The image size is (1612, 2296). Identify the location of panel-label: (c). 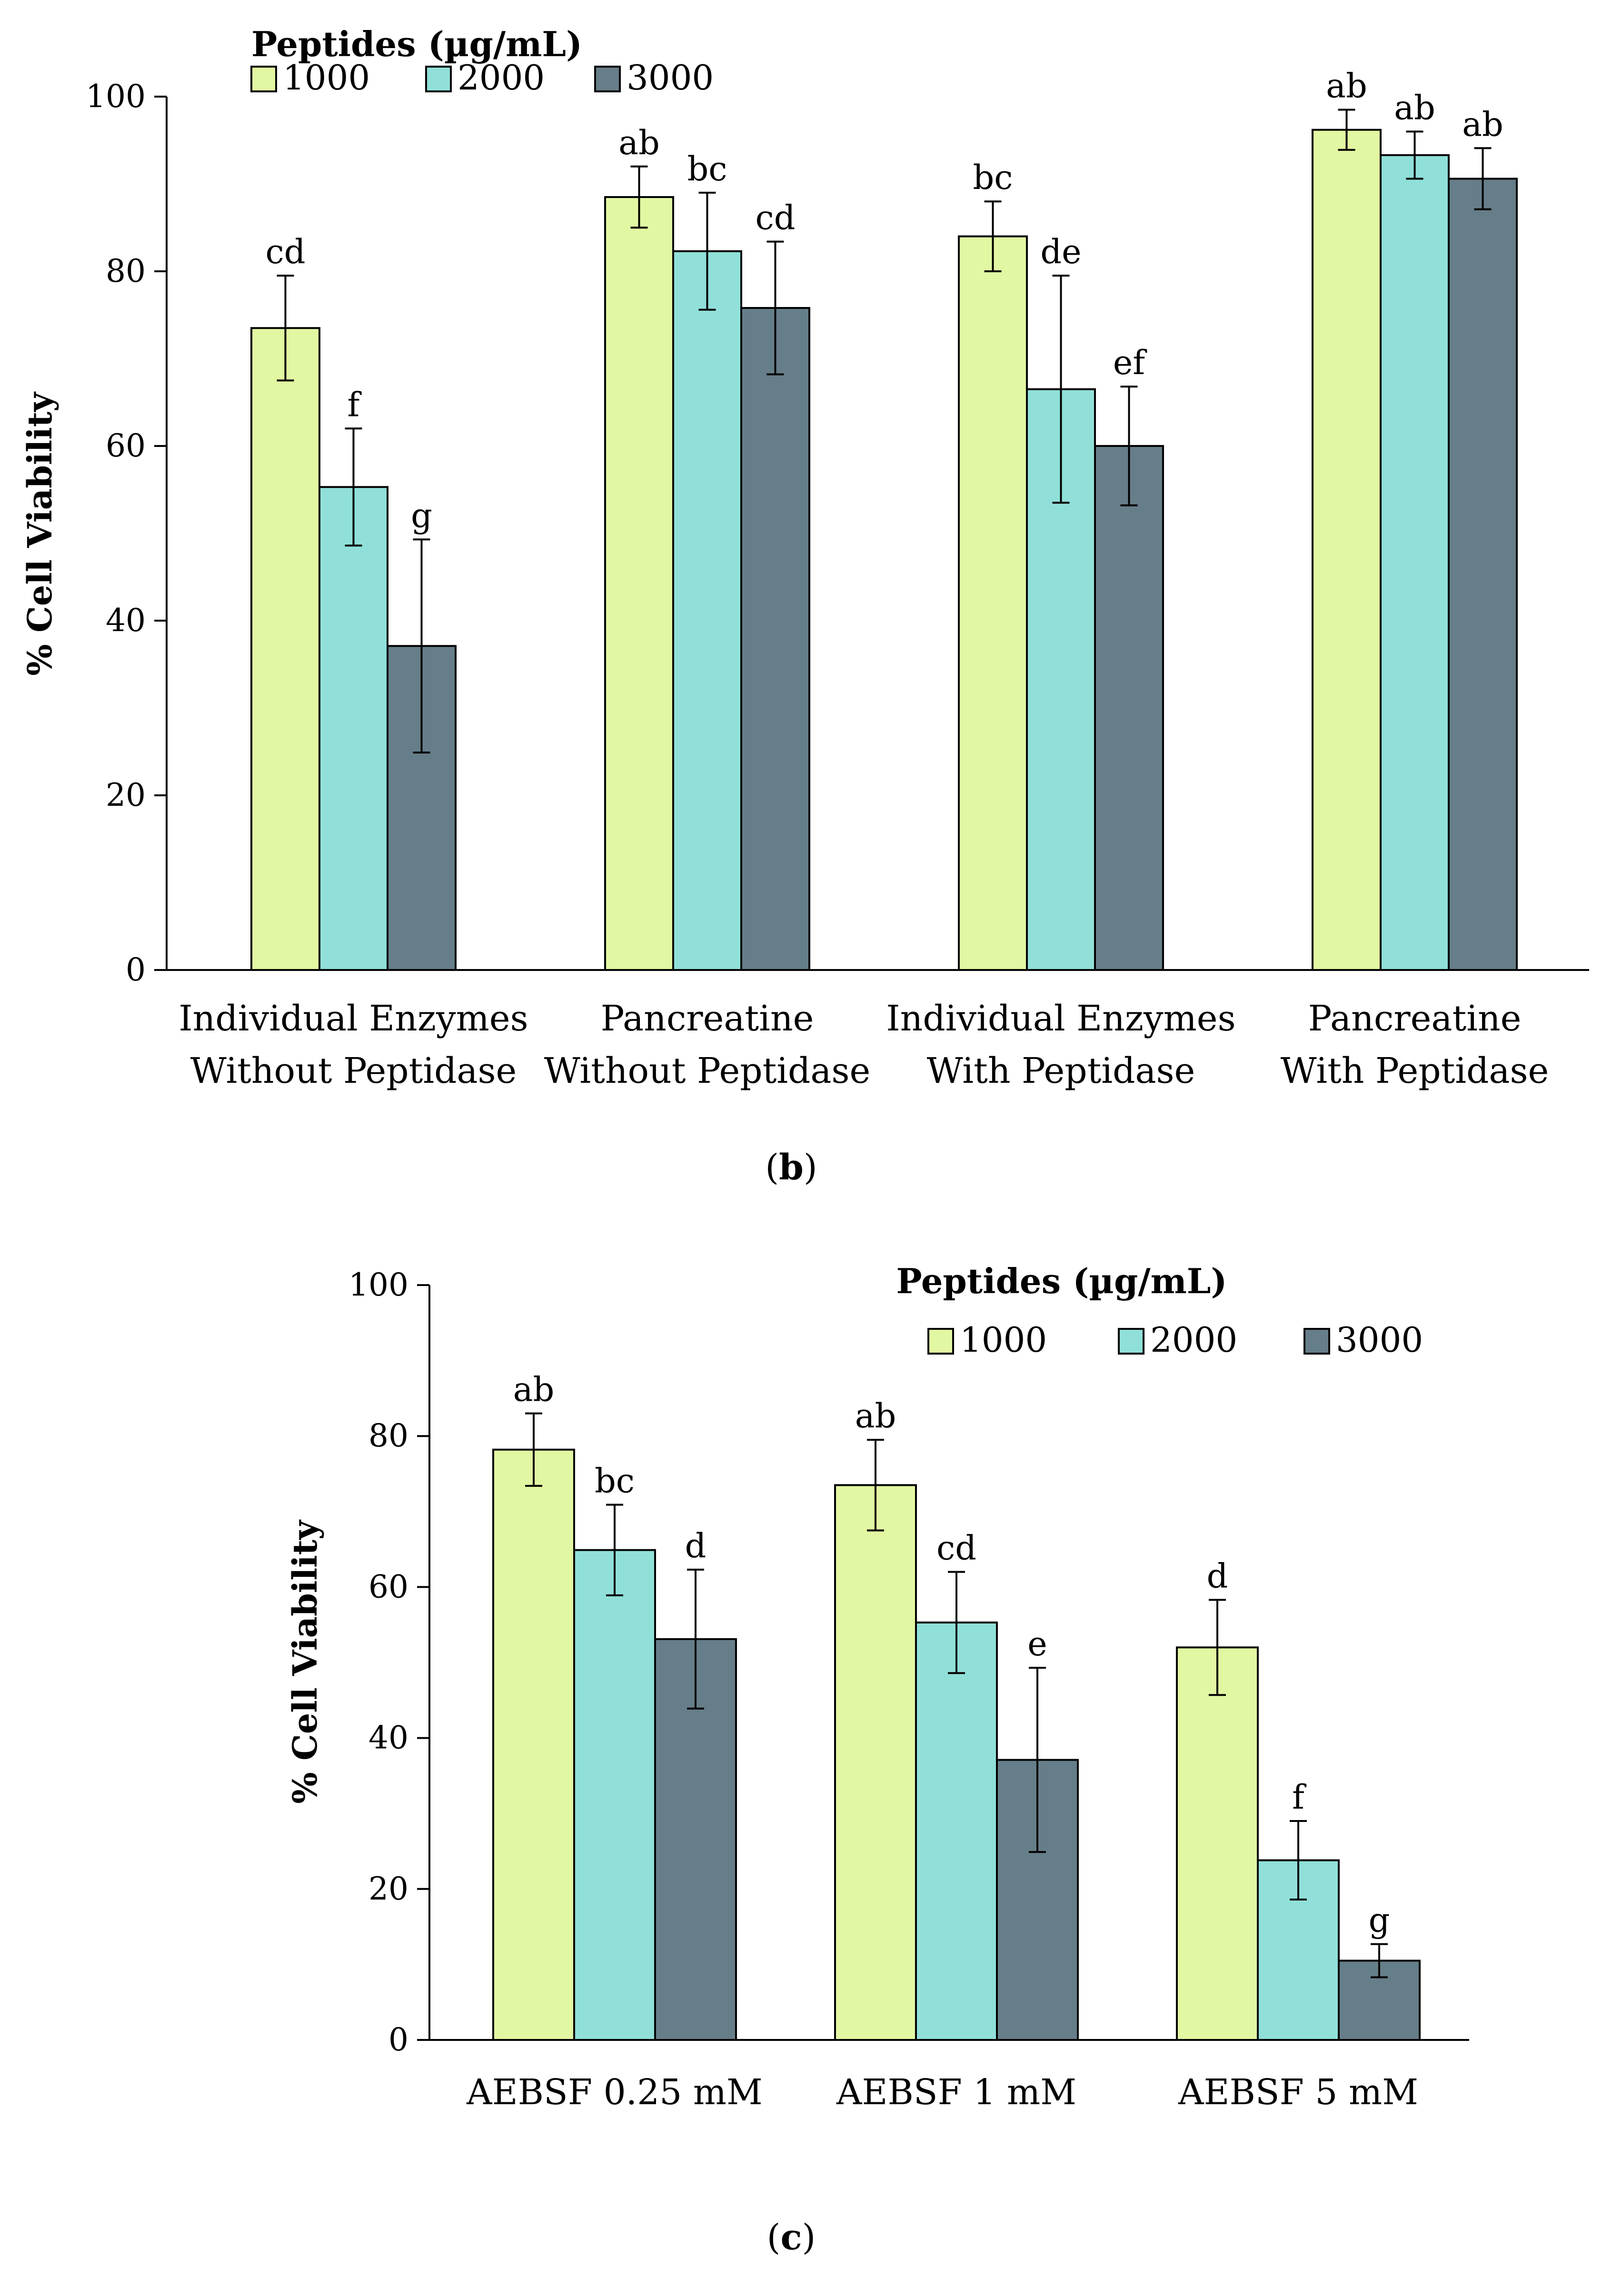
(791, 2237).